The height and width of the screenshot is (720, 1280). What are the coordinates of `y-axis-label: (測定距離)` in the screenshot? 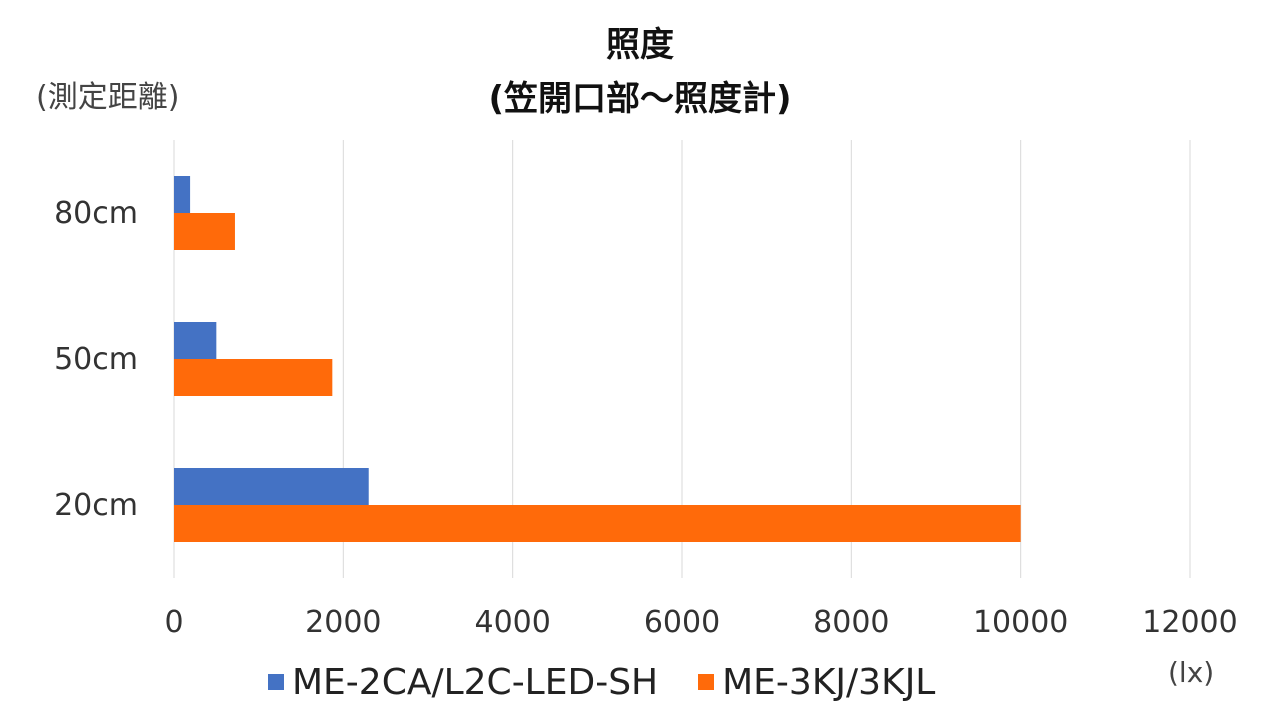 It's located at (108, 97).